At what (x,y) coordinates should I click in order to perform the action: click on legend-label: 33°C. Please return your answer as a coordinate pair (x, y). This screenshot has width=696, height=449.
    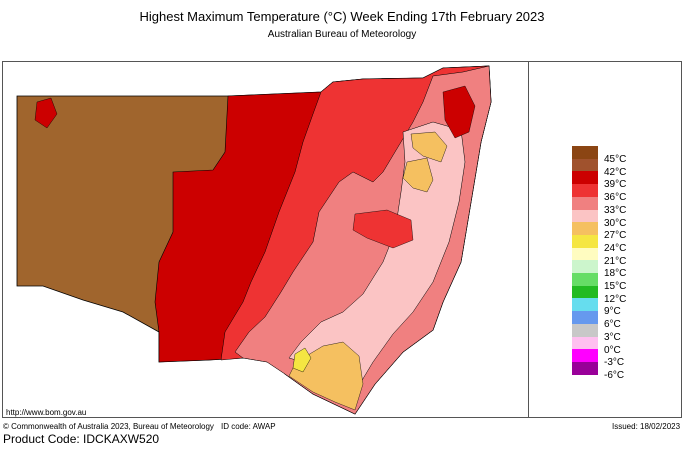
    Looking at the image, I should click on (615, 210).